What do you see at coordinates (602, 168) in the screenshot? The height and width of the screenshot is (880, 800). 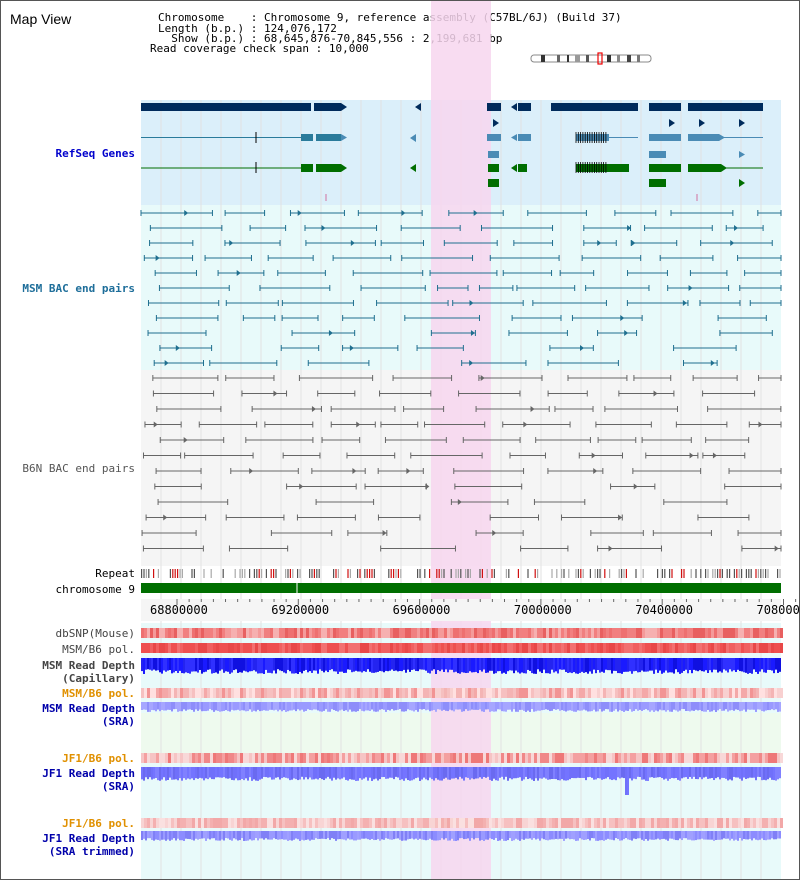 I see `refseq-gene-green-exon` at bounding box center [602, 168].